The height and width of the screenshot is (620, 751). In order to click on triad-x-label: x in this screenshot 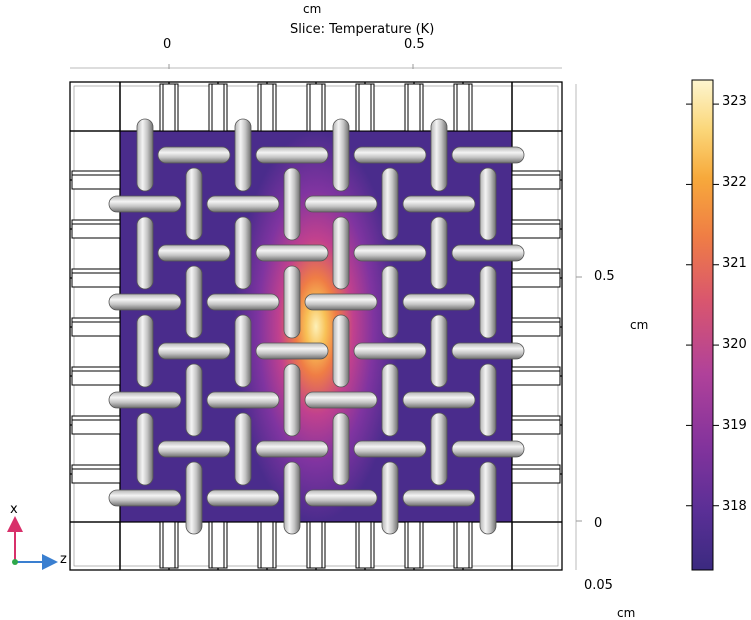, I will do `click(14, 509)`.